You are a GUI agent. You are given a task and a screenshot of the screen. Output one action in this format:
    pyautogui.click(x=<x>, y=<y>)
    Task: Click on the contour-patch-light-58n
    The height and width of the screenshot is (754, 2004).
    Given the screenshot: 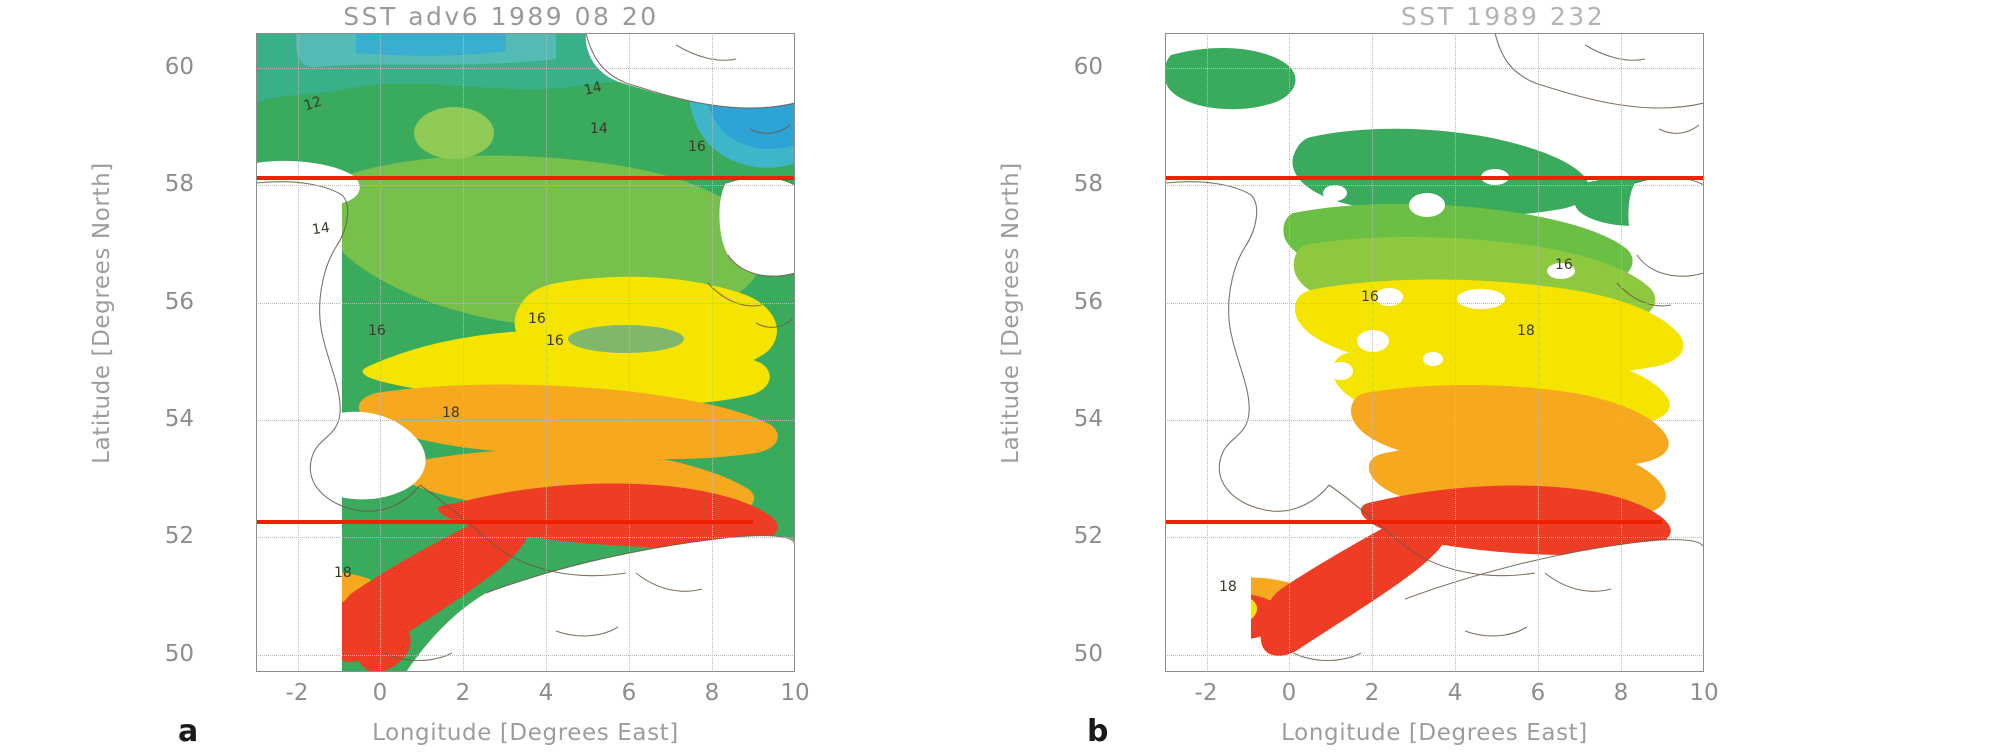 What is the action you would take?
    pyautogui.click(x=454, y=133)
    